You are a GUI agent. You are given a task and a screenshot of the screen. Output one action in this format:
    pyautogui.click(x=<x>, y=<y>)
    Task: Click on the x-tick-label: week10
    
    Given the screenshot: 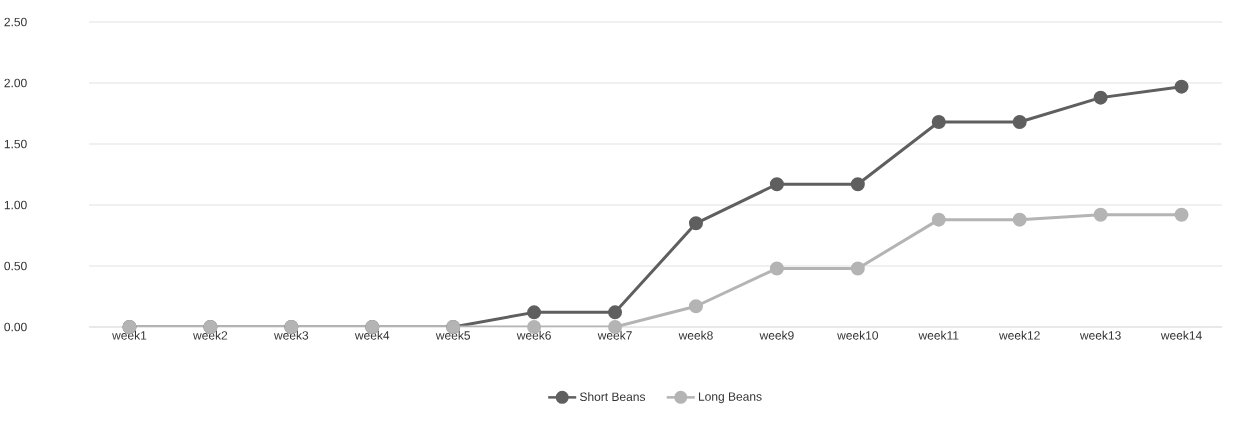 What is the action you would take?
    pyautogui.click(x=858, y=335)
    